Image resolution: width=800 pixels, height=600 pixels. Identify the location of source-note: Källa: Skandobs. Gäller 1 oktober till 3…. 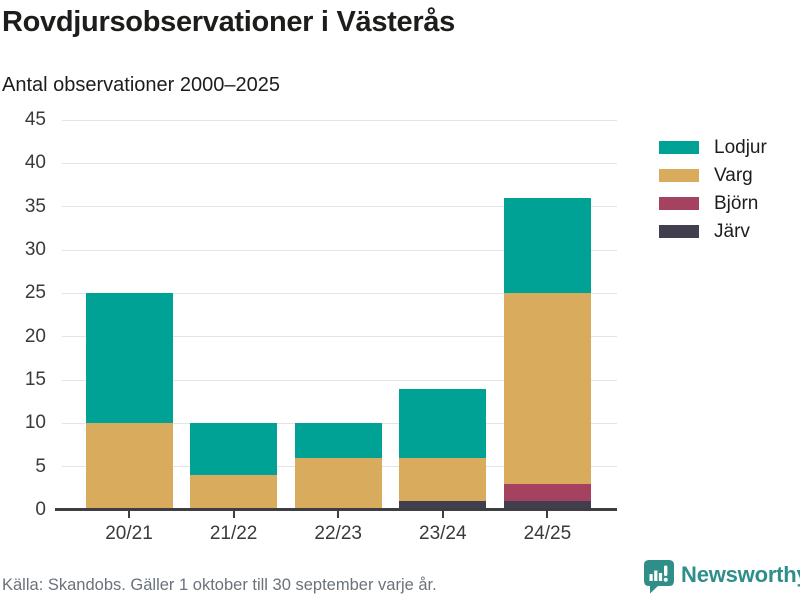
(219, 585).